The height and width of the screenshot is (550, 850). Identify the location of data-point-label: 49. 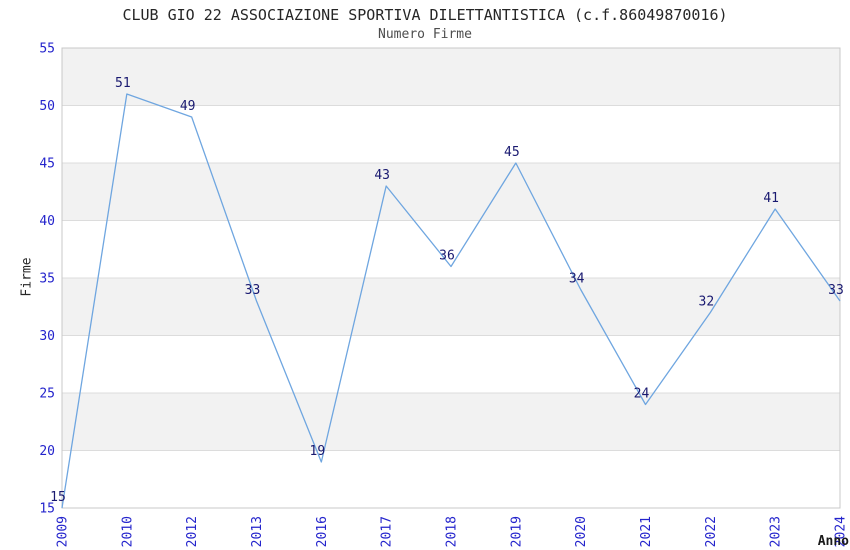
(188, 106).